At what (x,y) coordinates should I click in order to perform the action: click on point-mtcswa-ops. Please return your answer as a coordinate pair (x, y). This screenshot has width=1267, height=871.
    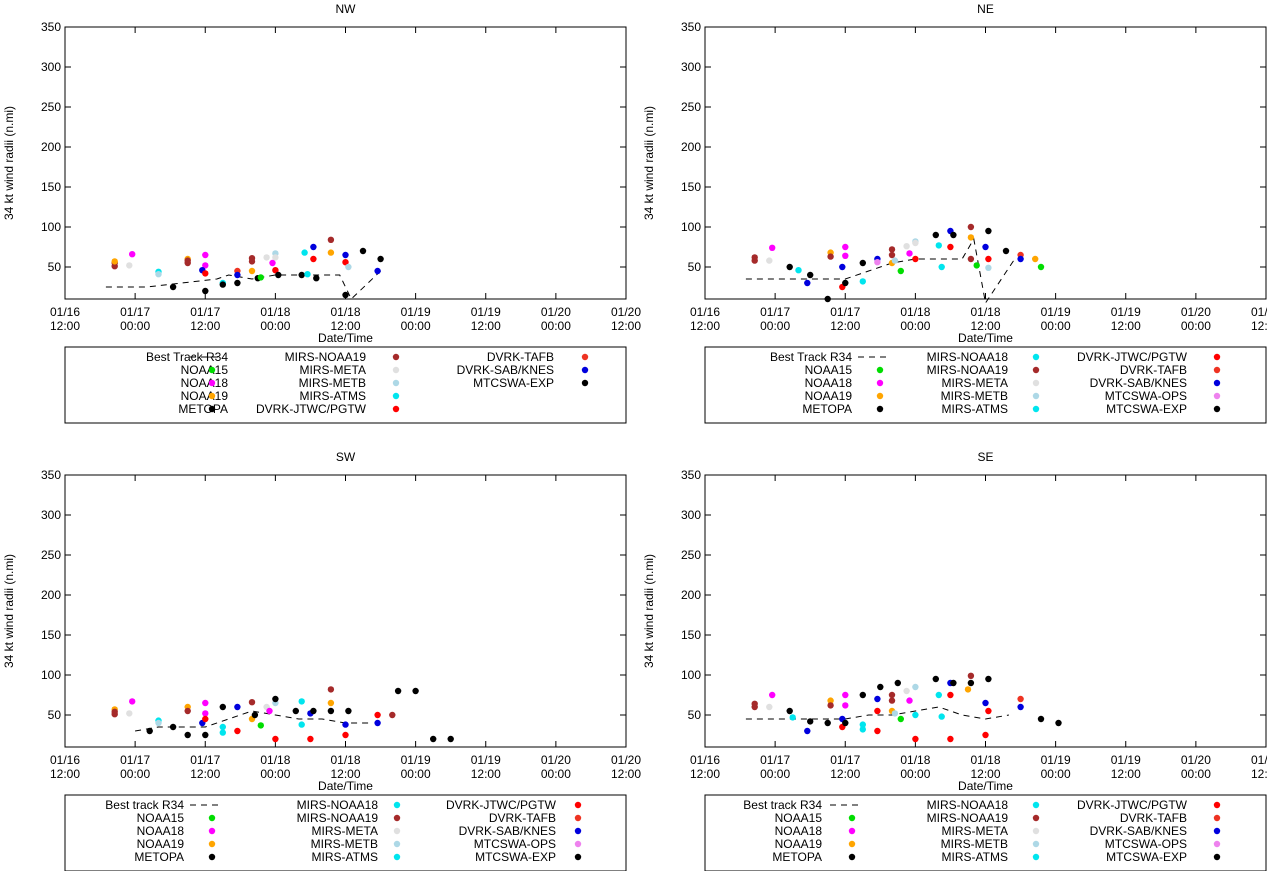
    Looking at the image, I should click on (877, 262).